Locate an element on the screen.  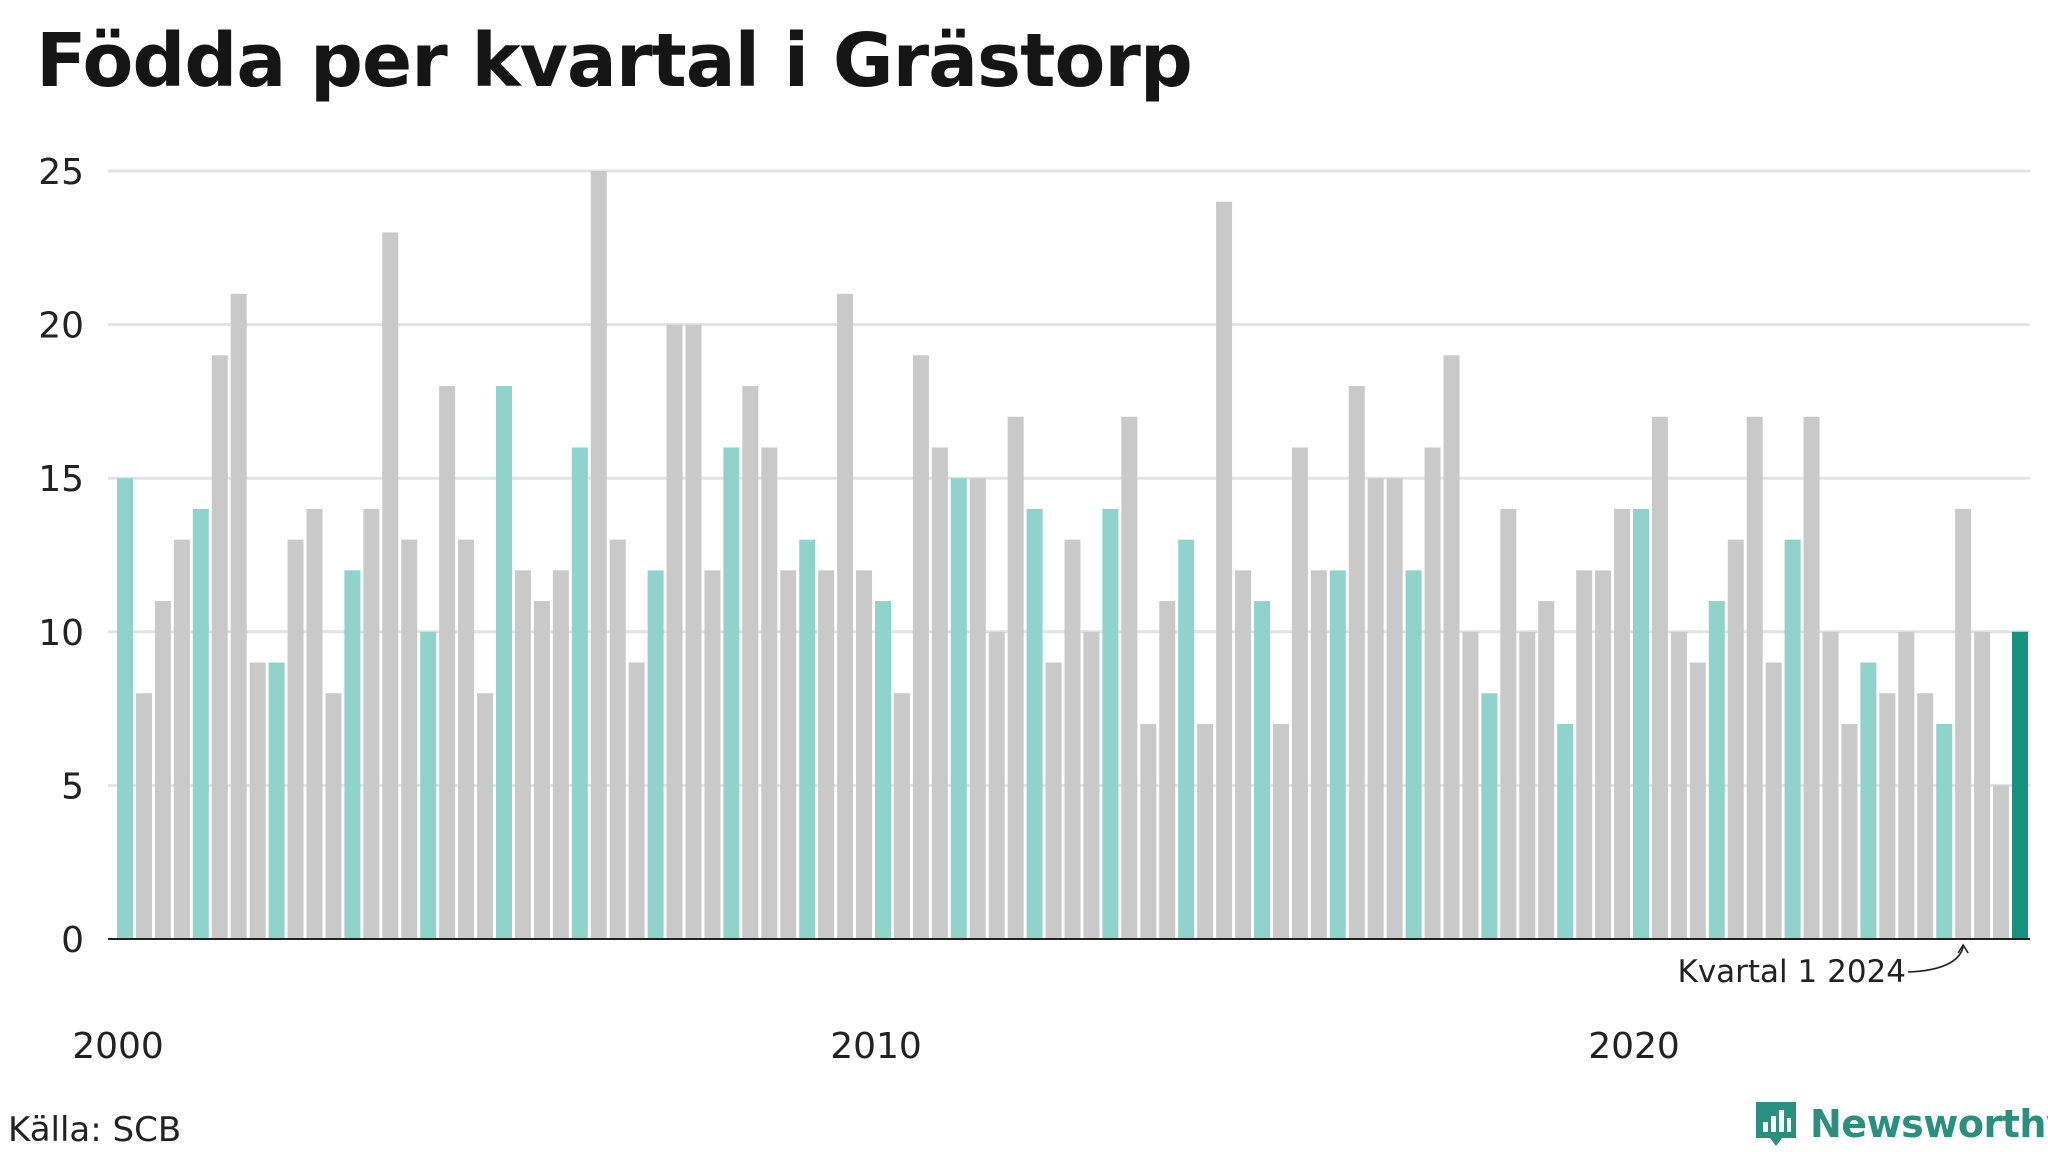
chart-title: Födda per kvartal i Grästorp is located at coordinates (614, 61).